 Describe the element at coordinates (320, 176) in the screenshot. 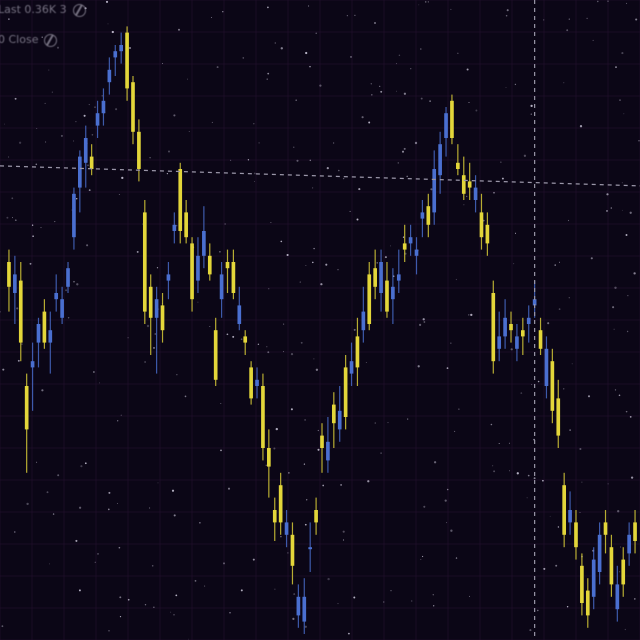

I see `crosshair-horizontal` at that location.